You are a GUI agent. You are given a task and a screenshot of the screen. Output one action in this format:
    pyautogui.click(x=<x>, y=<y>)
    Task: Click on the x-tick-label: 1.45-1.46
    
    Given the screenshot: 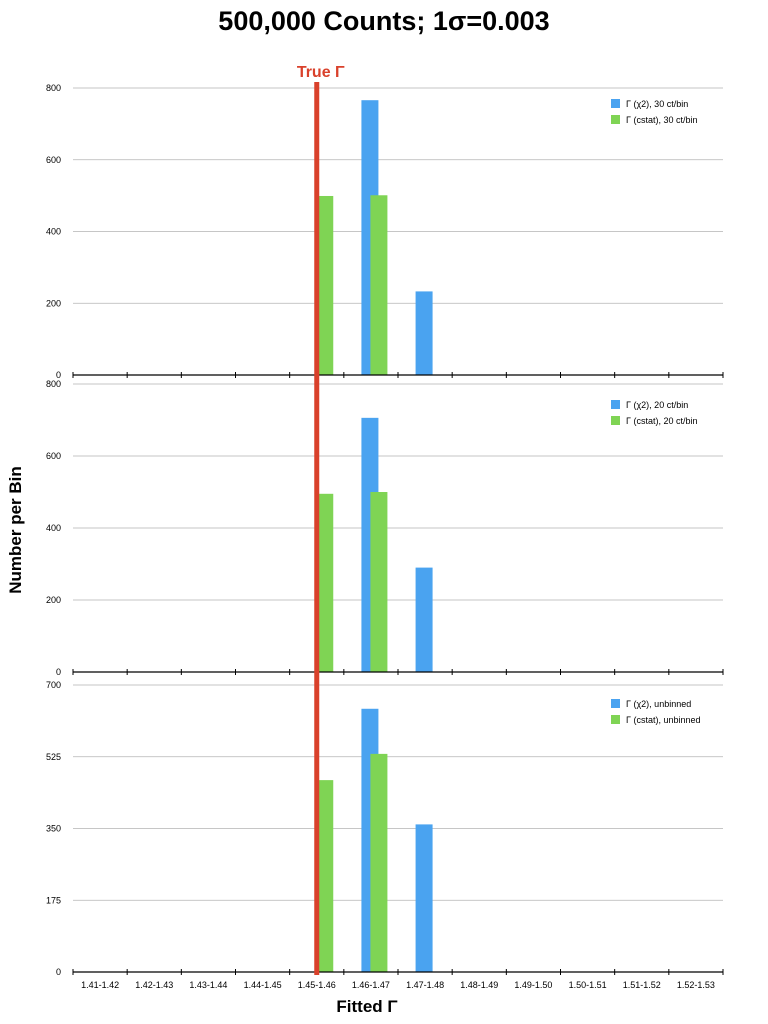 What is the action you would take?
    pyautogui.click(x=317, y=985)
    